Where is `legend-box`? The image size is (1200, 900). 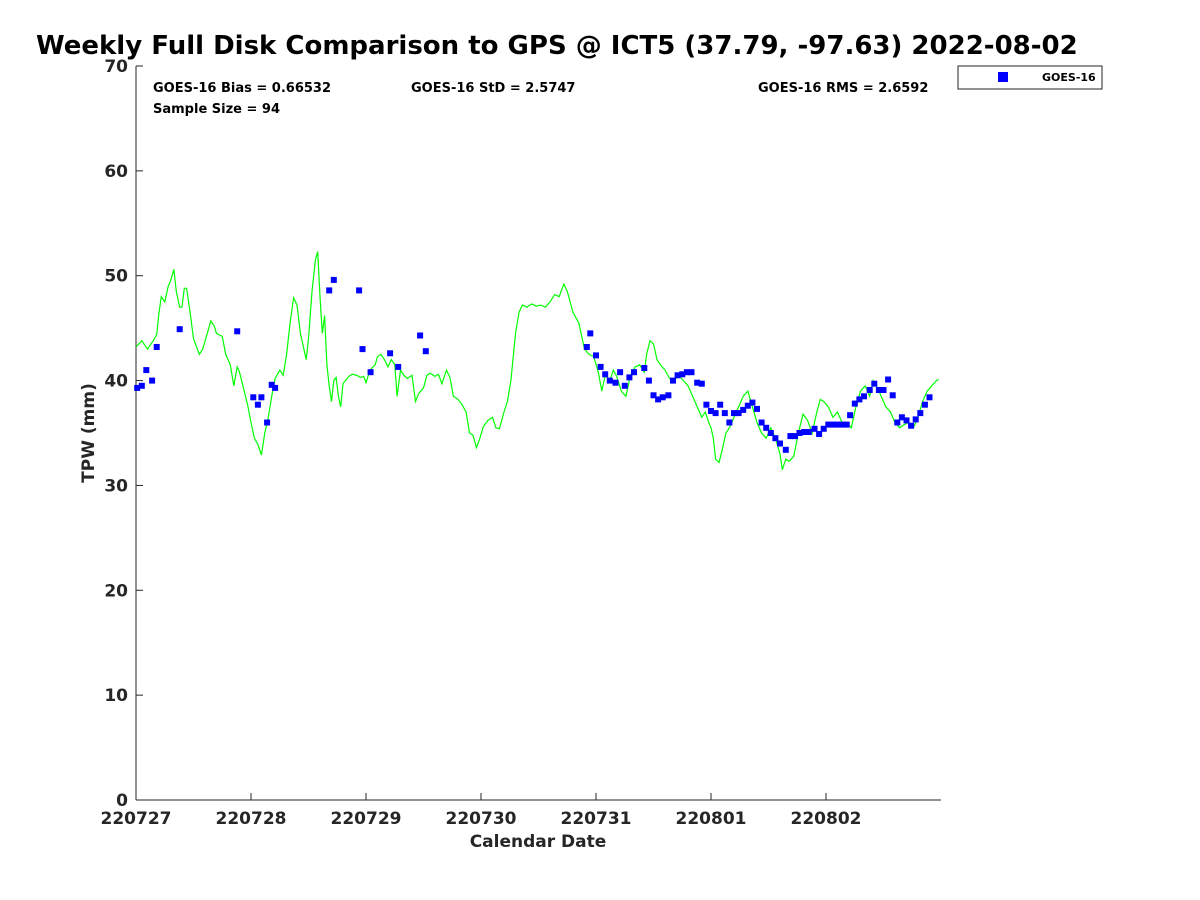 legend-box is located at coordinates (1030, 77).